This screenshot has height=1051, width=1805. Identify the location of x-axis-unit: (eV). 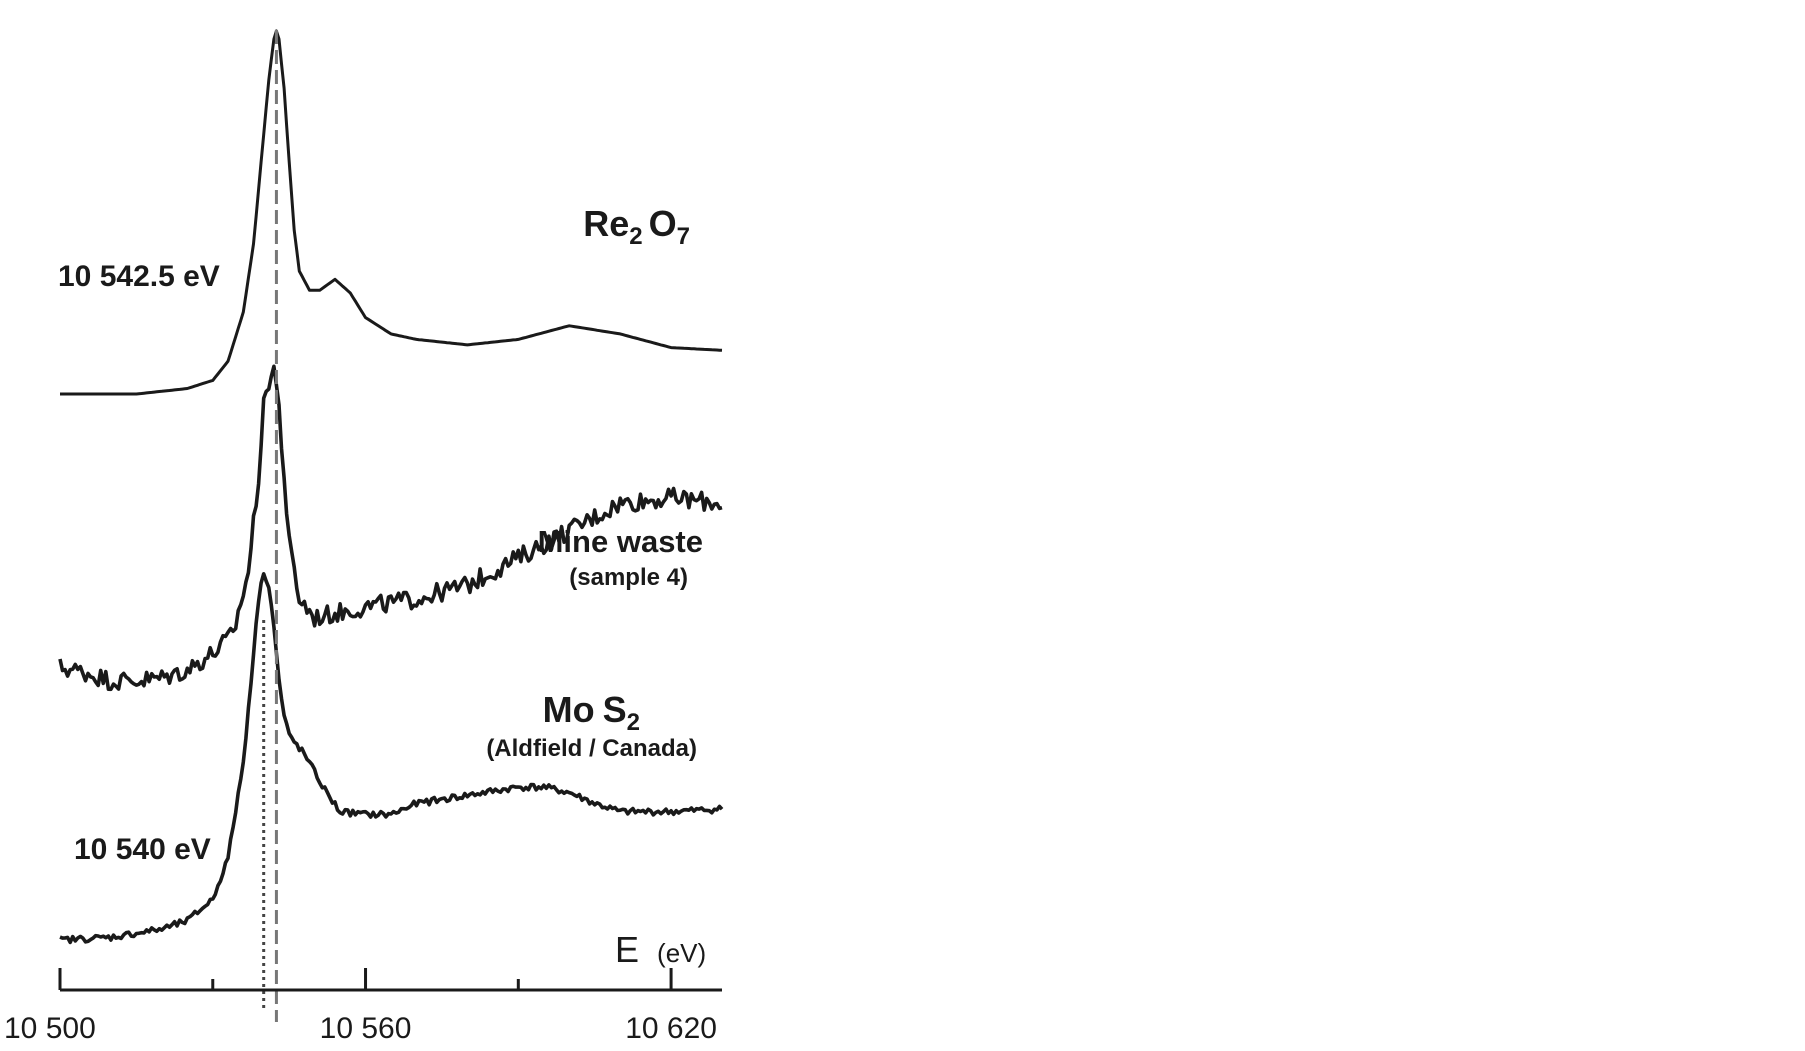
(681, 953).